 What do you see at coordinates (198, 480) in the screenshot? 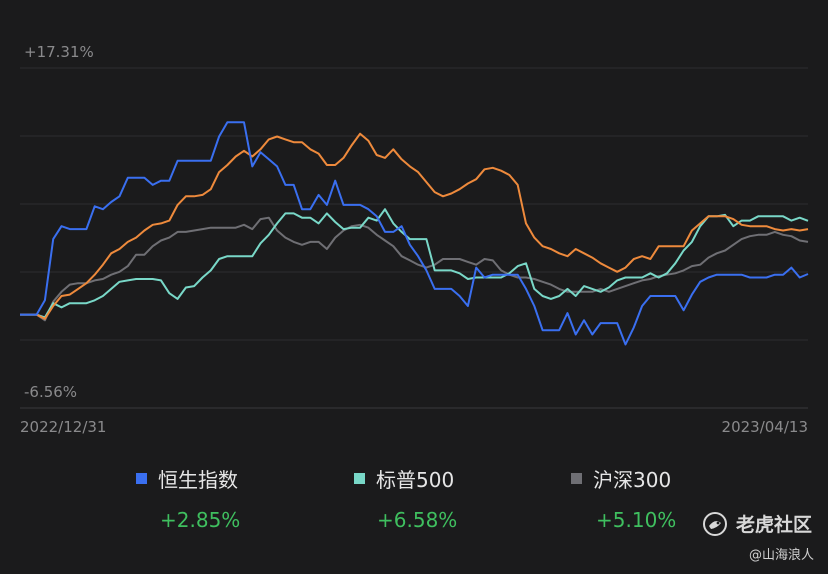
I see `legend-label-hsi: 恒生指数` at bounding box center [198, 480].